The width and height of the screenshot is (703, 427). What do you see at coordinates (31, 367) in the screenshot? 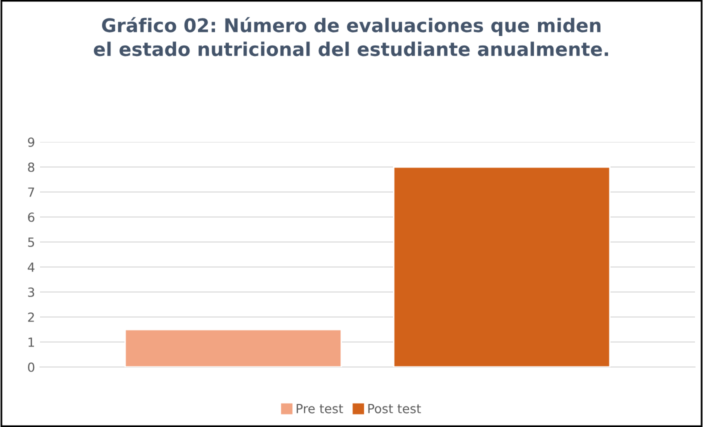
I see `y-tick-label: 0` at bounding box center [31, 367].